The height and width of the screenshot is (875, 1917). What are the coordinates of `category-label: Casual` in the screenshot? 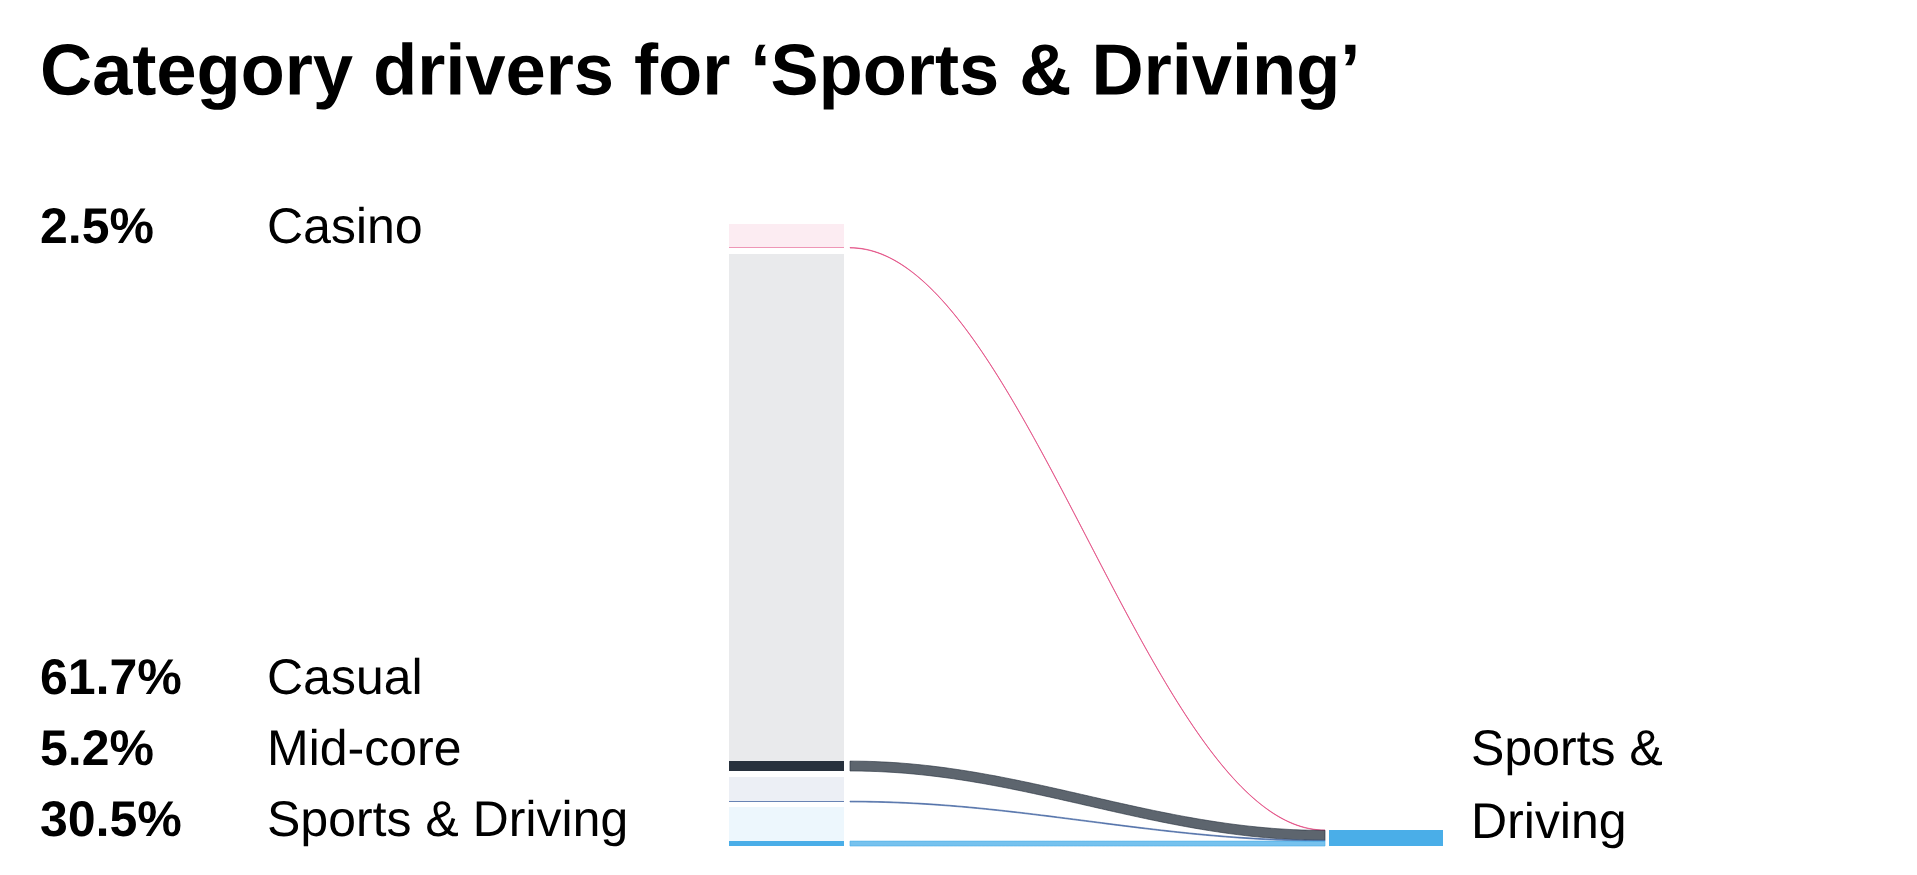 It's located at (344, 676).